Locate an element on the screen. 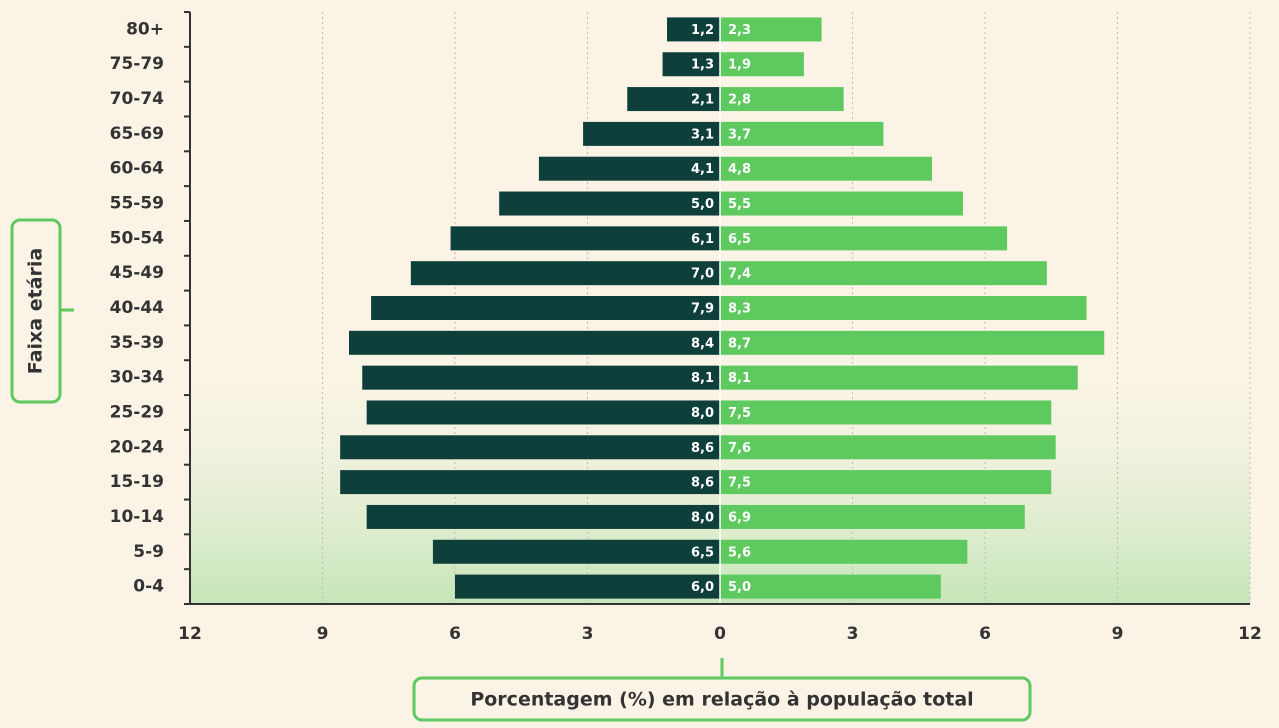  value-label: 1,2 is located at coordinates (702, 30).